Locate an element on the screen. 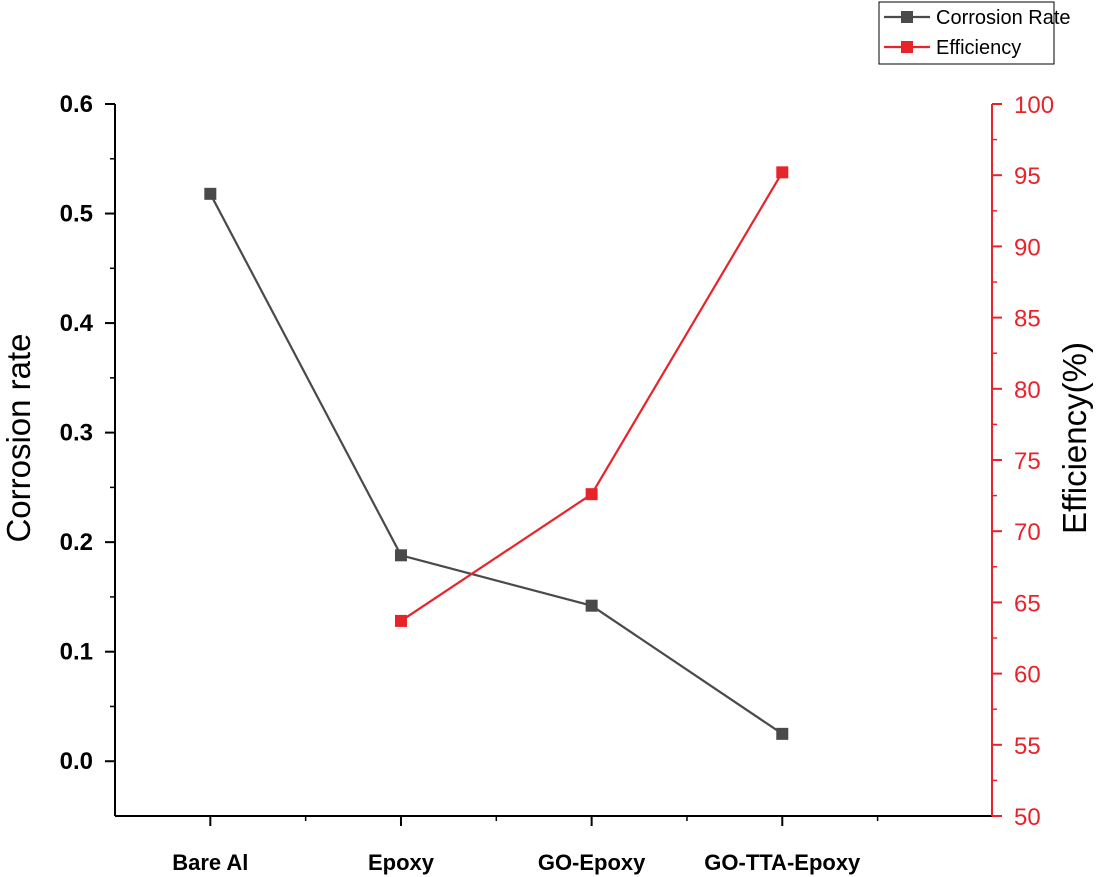 Image resolution: width=1115 pixels, height=877 pixels. y2-tick-label: 90 is located at coordinates (1027, 247).